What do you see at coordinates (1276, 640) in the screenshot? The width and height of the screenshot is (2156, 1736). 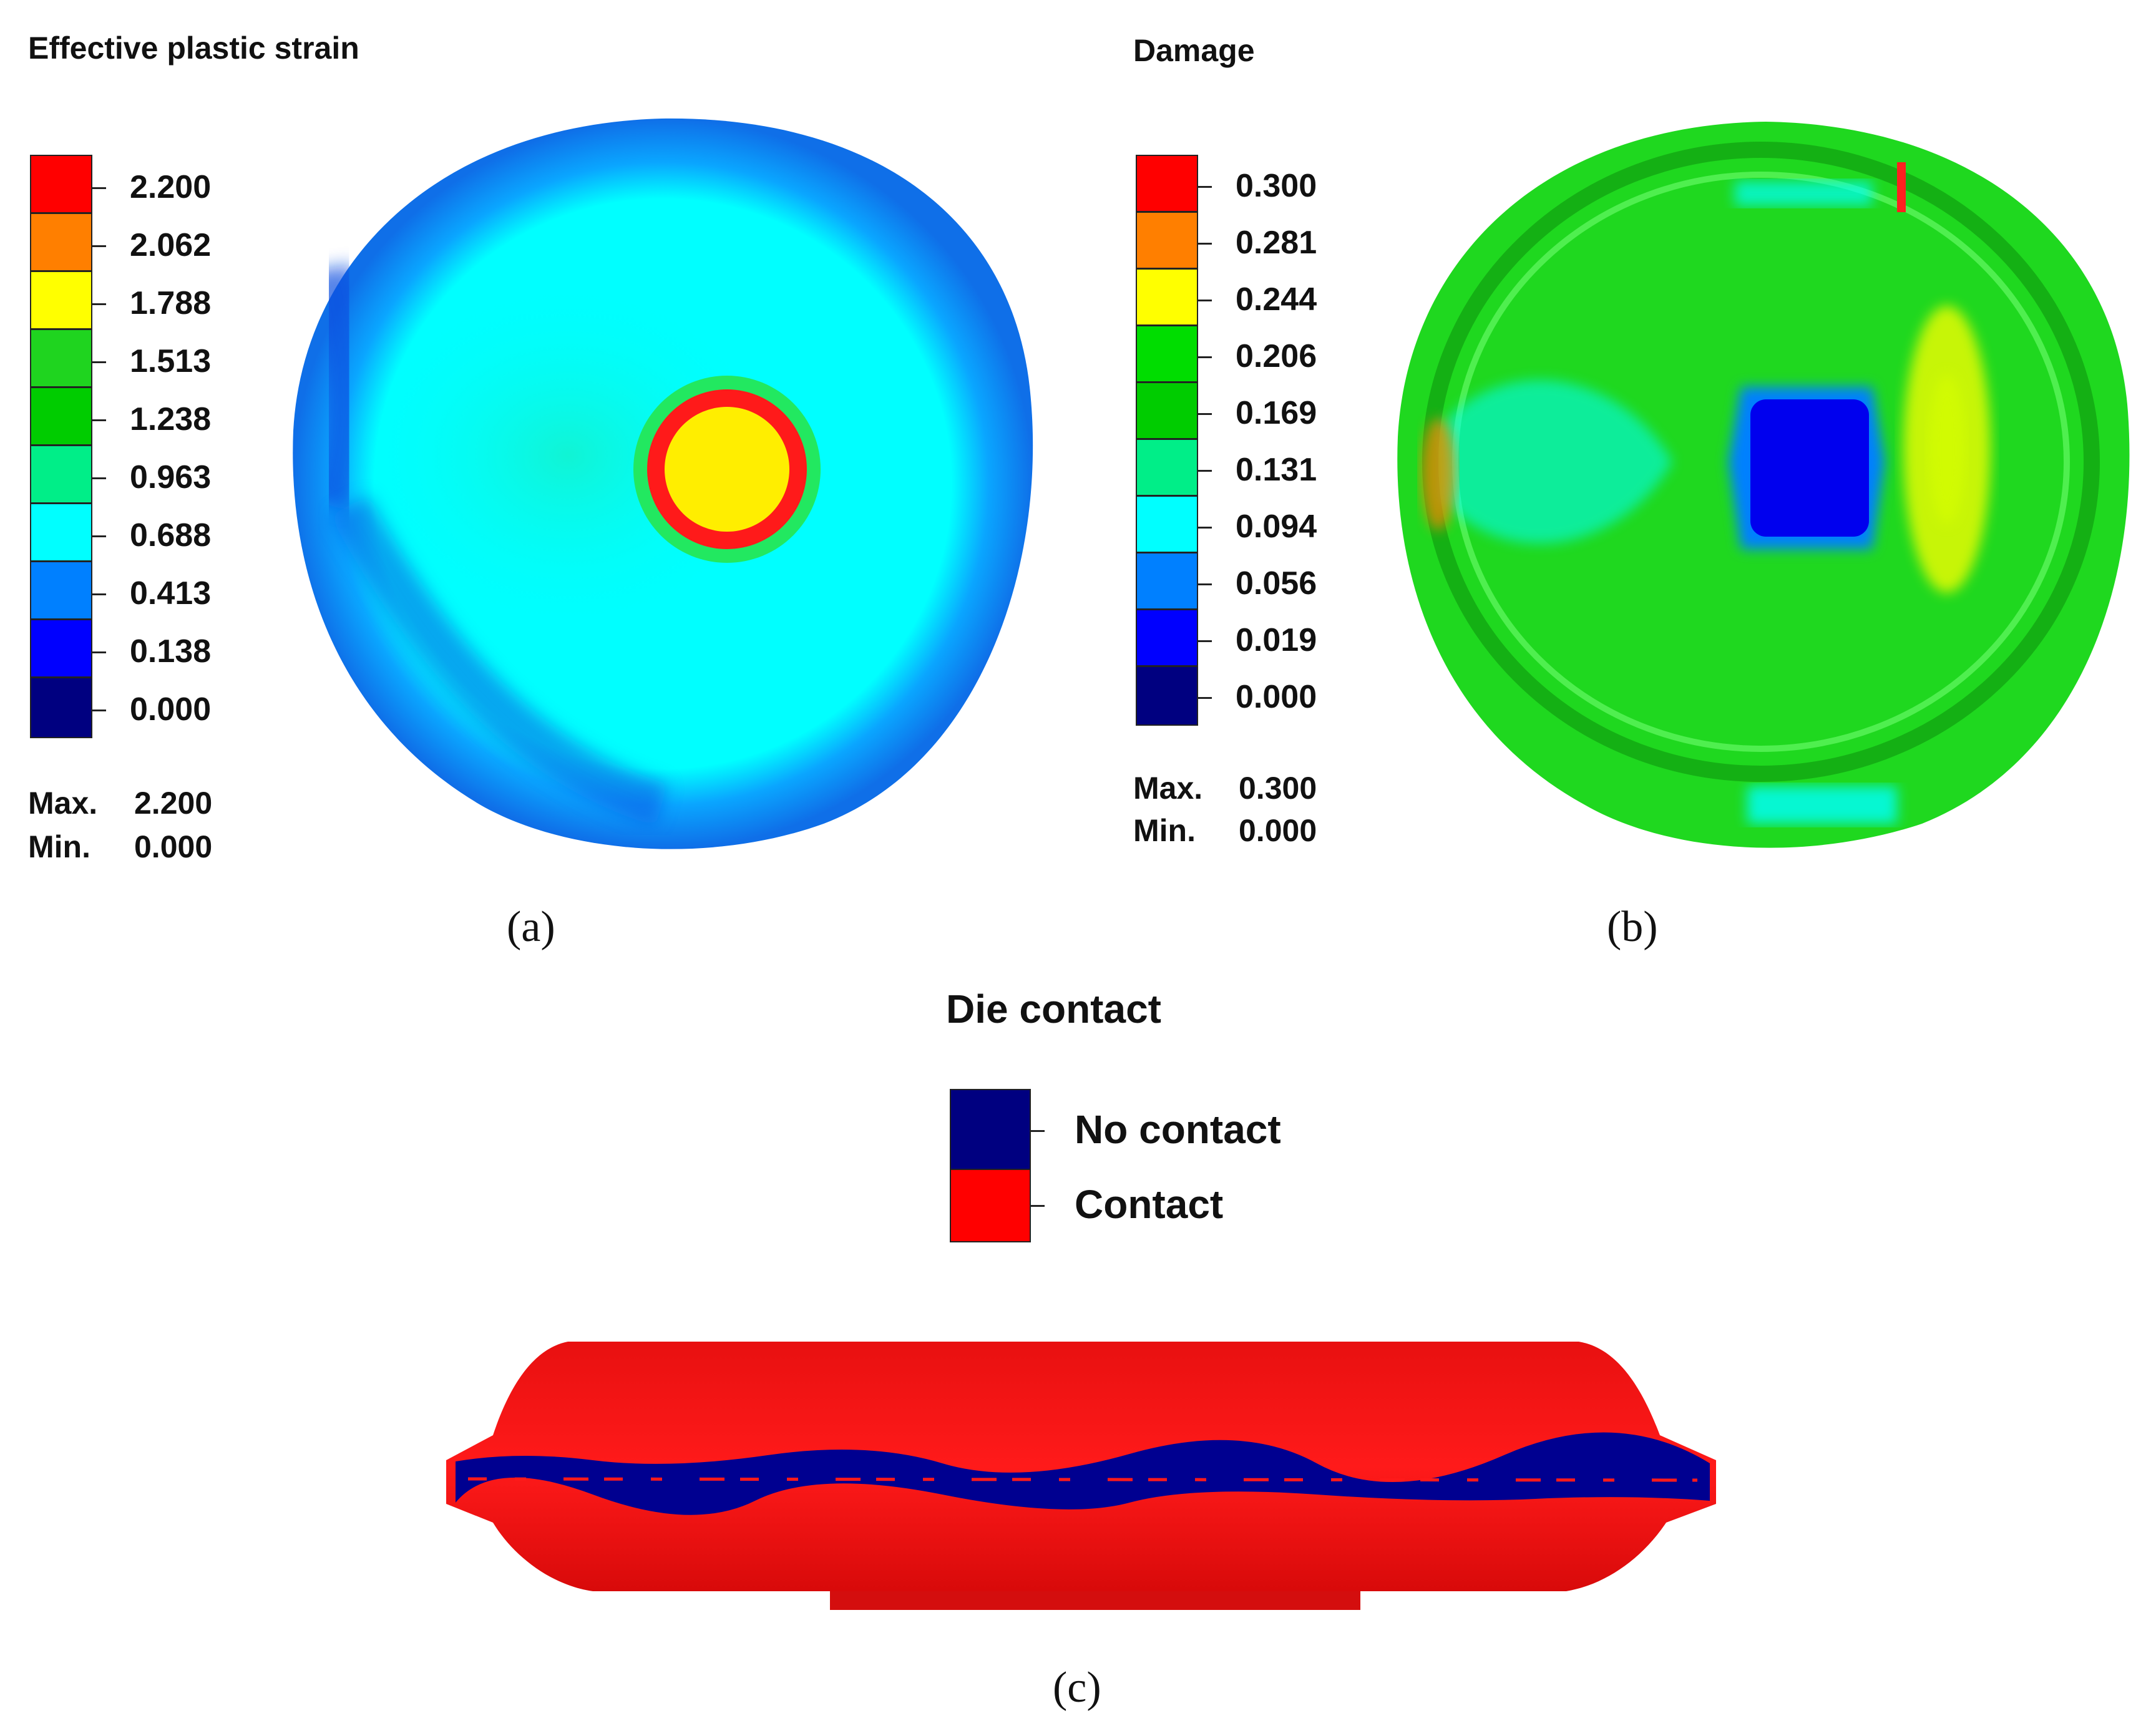 I see `damage-tick-label: 0.019` at bounding box center [1276, 640].